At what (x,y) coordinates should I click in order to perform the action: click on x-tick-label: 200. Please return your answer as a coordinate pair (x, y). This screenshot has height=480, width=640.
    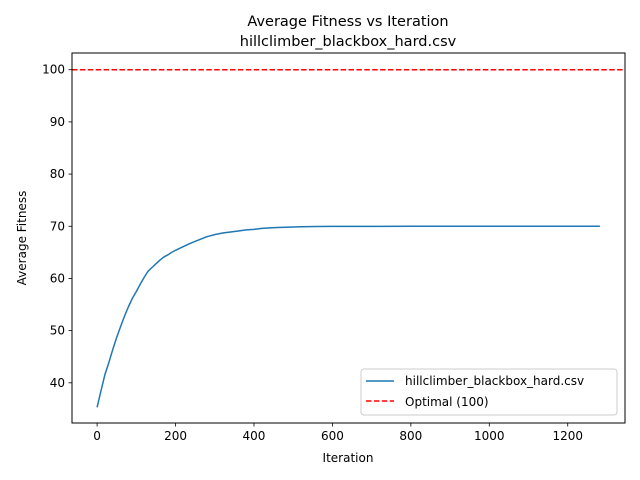
    Looking at the image, I should click on (175, 436).